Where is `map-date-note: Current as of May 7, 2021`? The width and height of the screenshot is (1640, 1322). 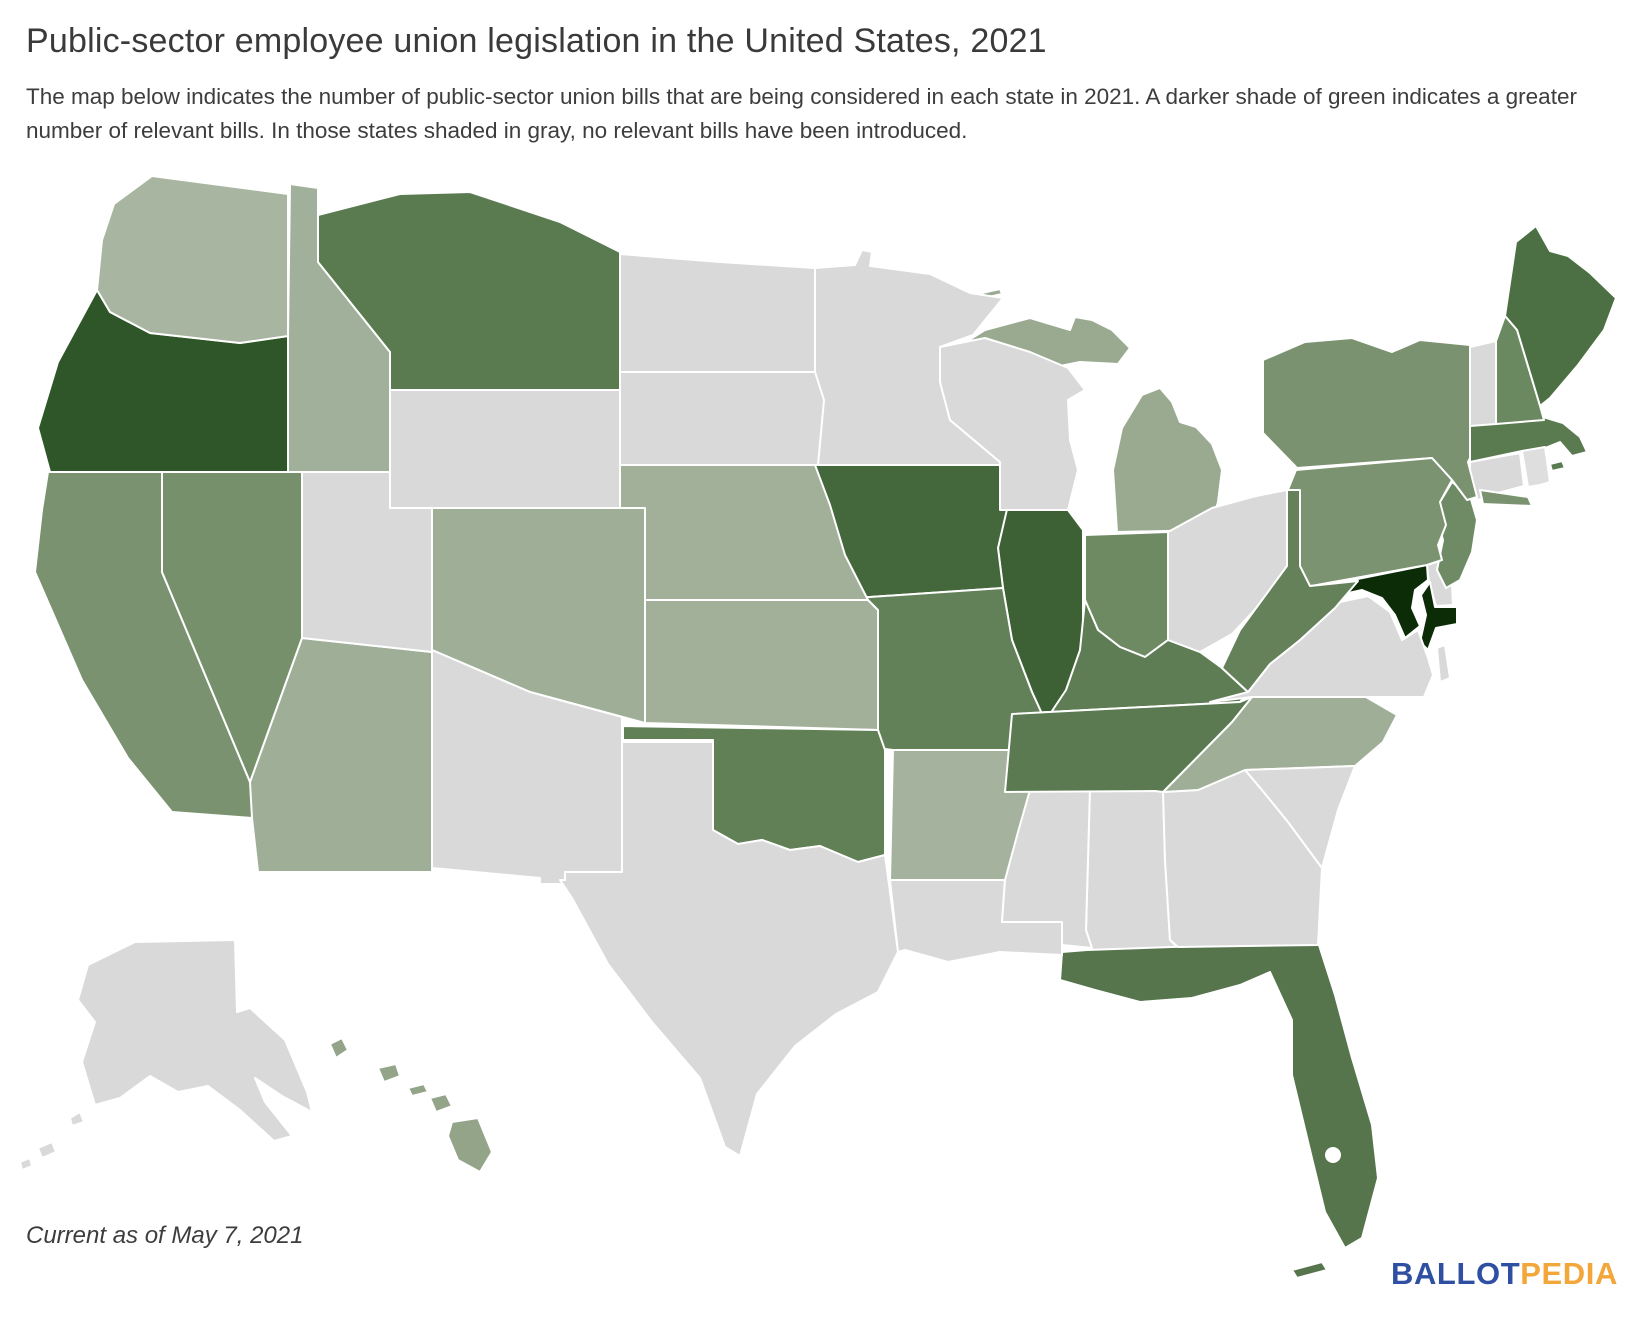 map-date-note: Current as of May 7, 2021 is located at coordinates (165, 1235).